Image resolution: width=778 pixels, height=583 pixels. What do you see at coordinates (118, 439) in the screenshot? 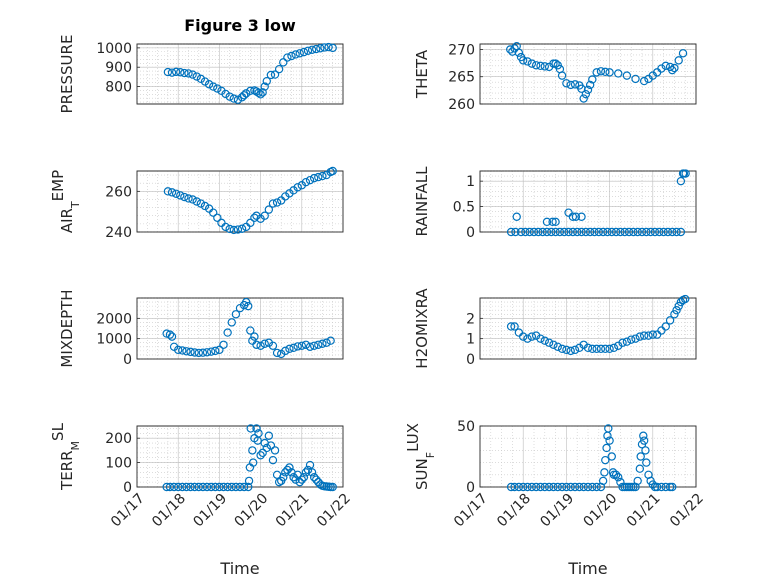
I see `y-tick-label: 200` at bounding box center [118, 439].